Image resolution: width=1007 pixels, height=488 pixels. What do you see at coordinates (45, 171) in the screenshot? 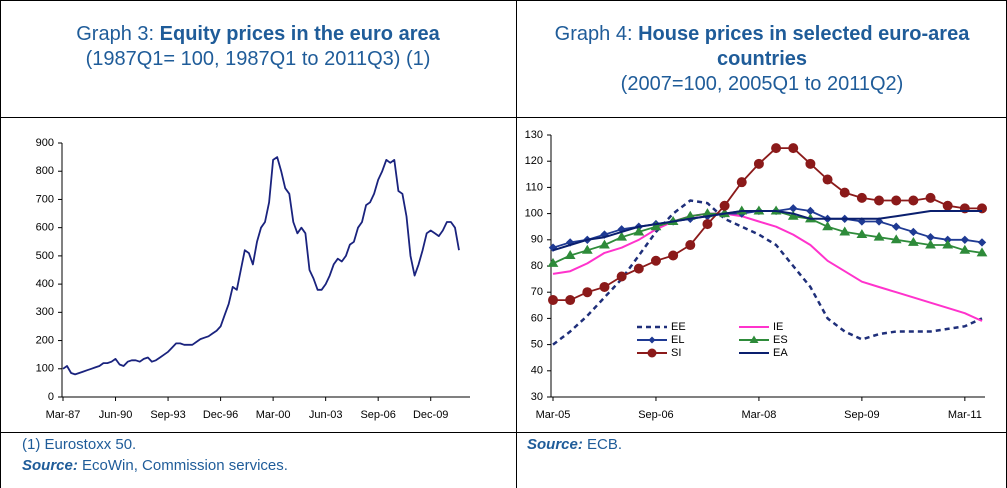
I see `y-tick-label: 800` at bounding box center [45, 171].